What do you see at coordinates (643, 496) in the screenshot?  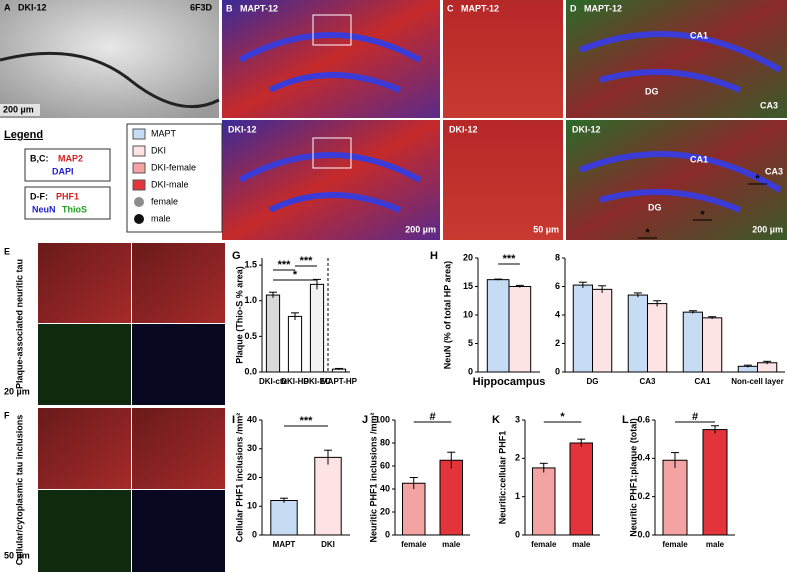 I see `y-tick-label: 0.2` at bounding box center [643, 496].